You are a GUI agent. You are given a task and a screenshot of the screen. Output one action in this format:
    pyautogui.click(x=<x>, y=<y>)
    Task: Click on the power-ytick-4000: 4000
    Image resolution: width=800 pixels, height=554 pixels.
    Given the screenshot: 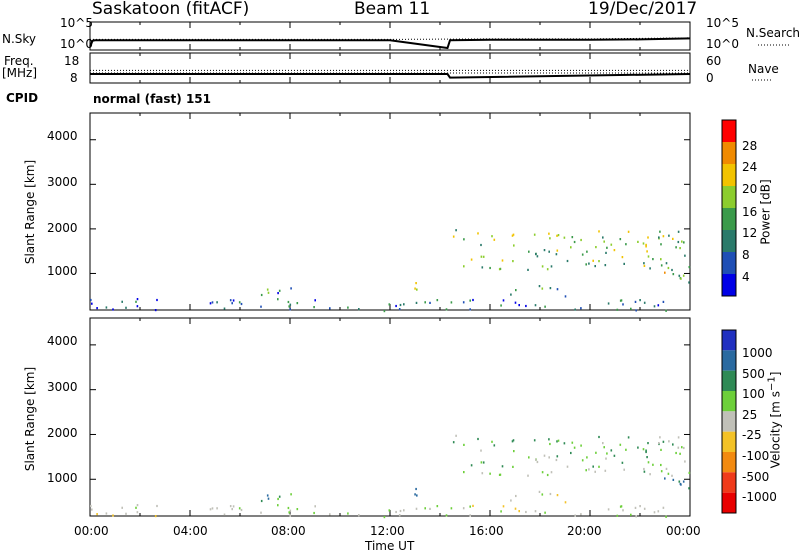 What is the action you would take?
    pyautogui.click(x=62, y=136)
    